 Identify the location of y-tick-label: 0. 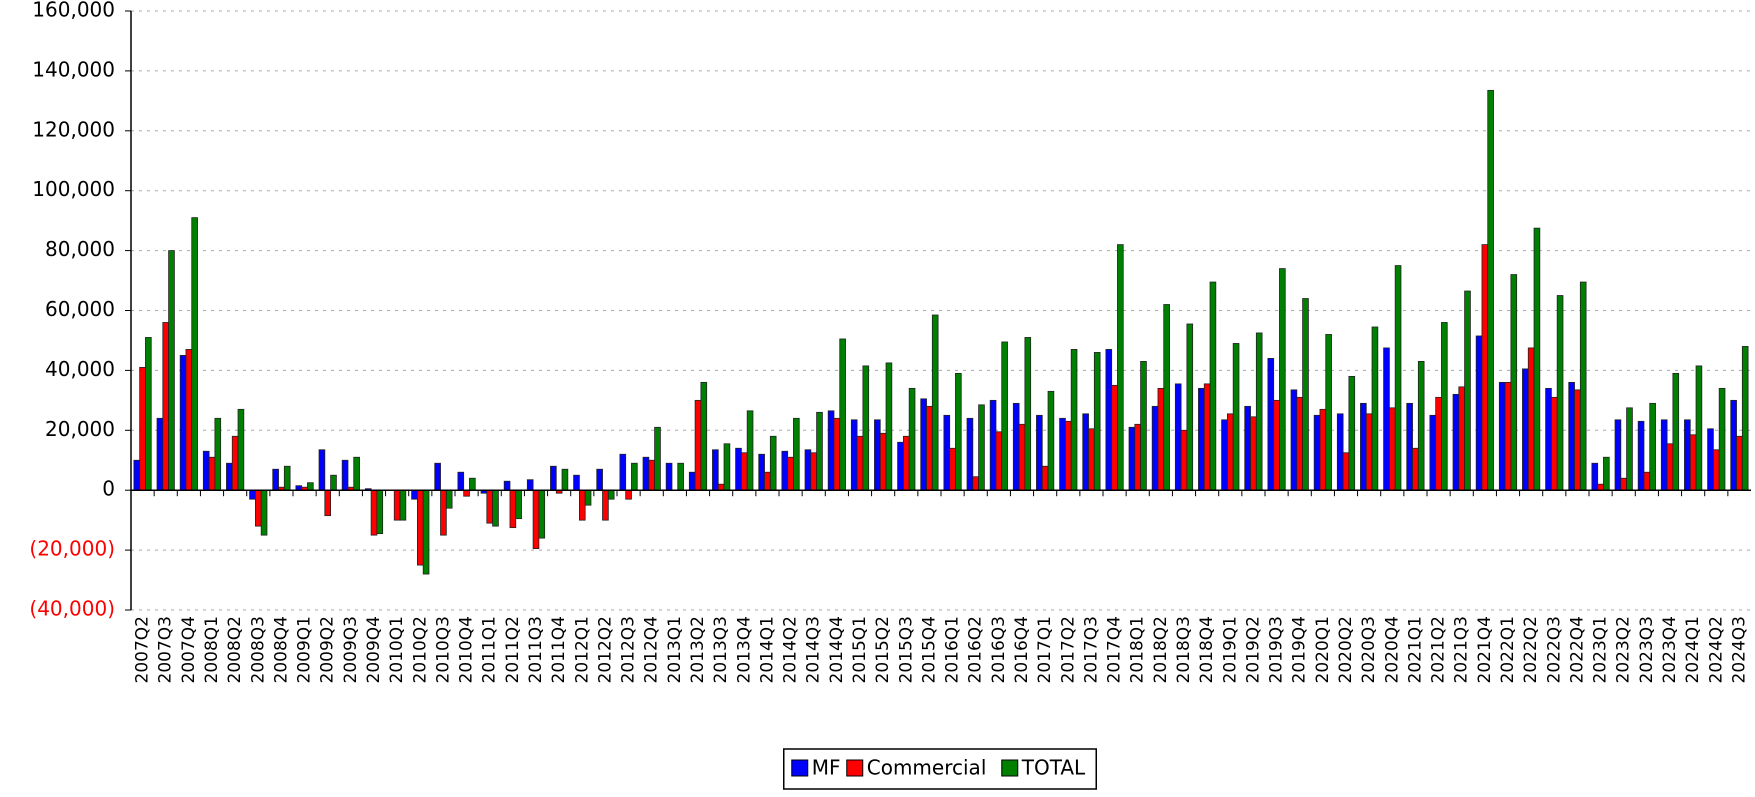
(108, 489).